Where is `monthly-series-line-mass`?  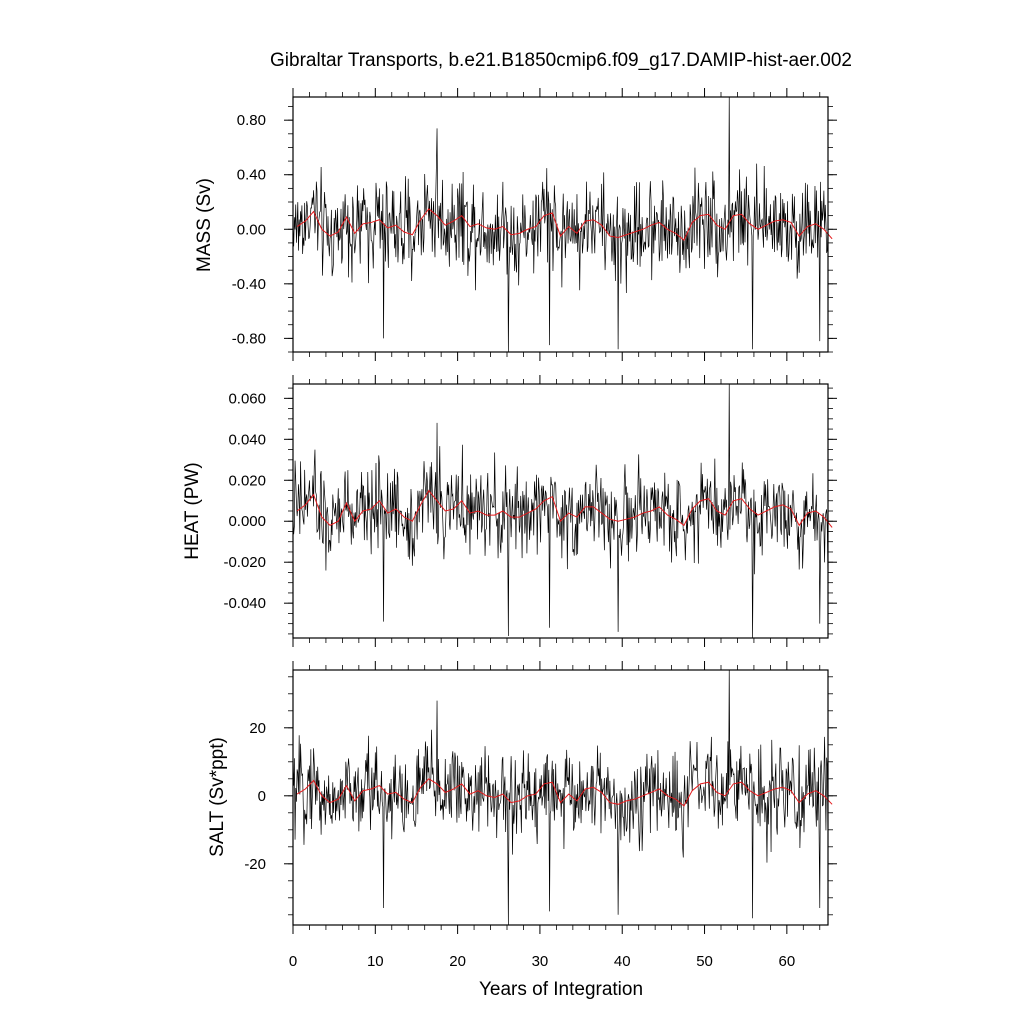
monthly-series-line-mass is located at coordinates (560, 224).